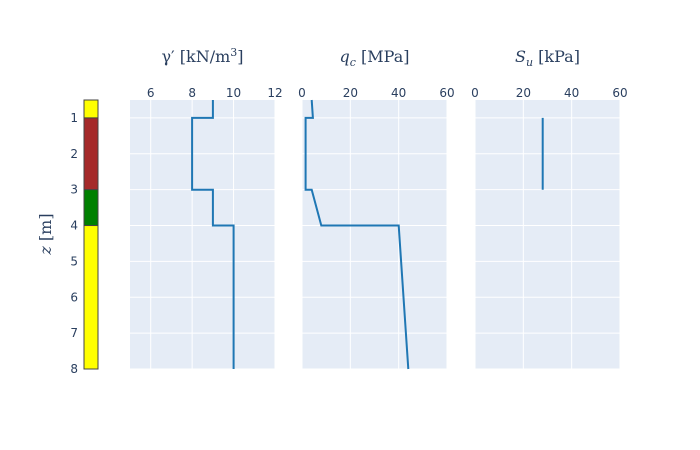  I want to click on soil-layer-column: 1 2 3 4 5 6 7 8 z [m], so click(67, 237).